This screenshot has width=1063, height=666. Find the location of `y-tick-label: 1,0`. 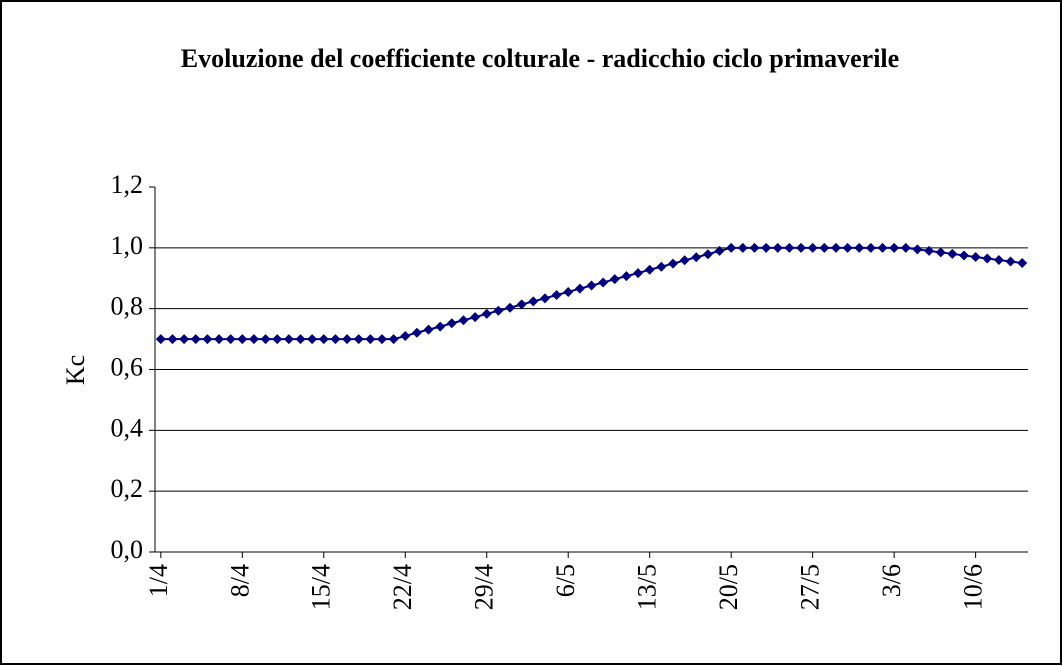

y-tick-label: 1,0 is located at coordinates (127, 245).